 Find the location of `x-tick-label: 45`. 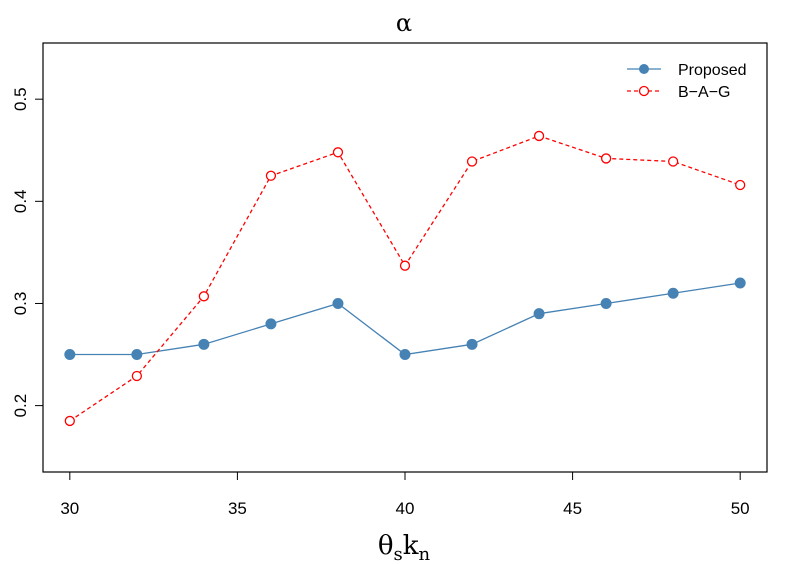

x-tick-label: 45 is located at coordinates (572, 508).